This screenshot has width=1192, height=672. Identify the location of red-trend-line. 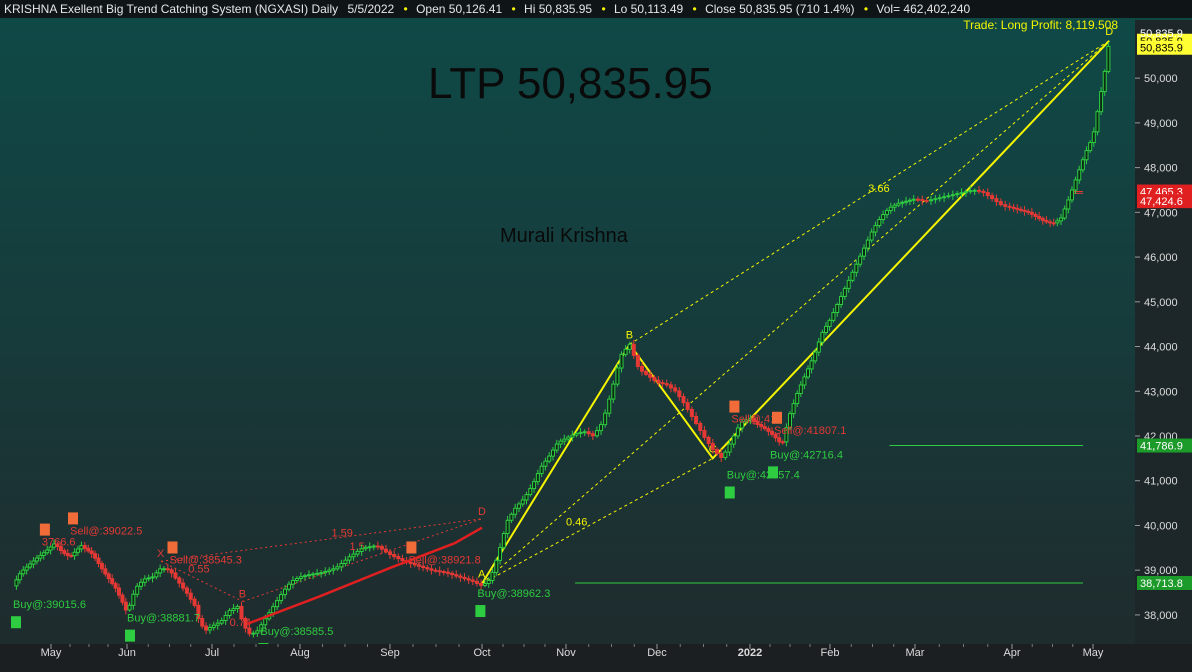
(364, 576).